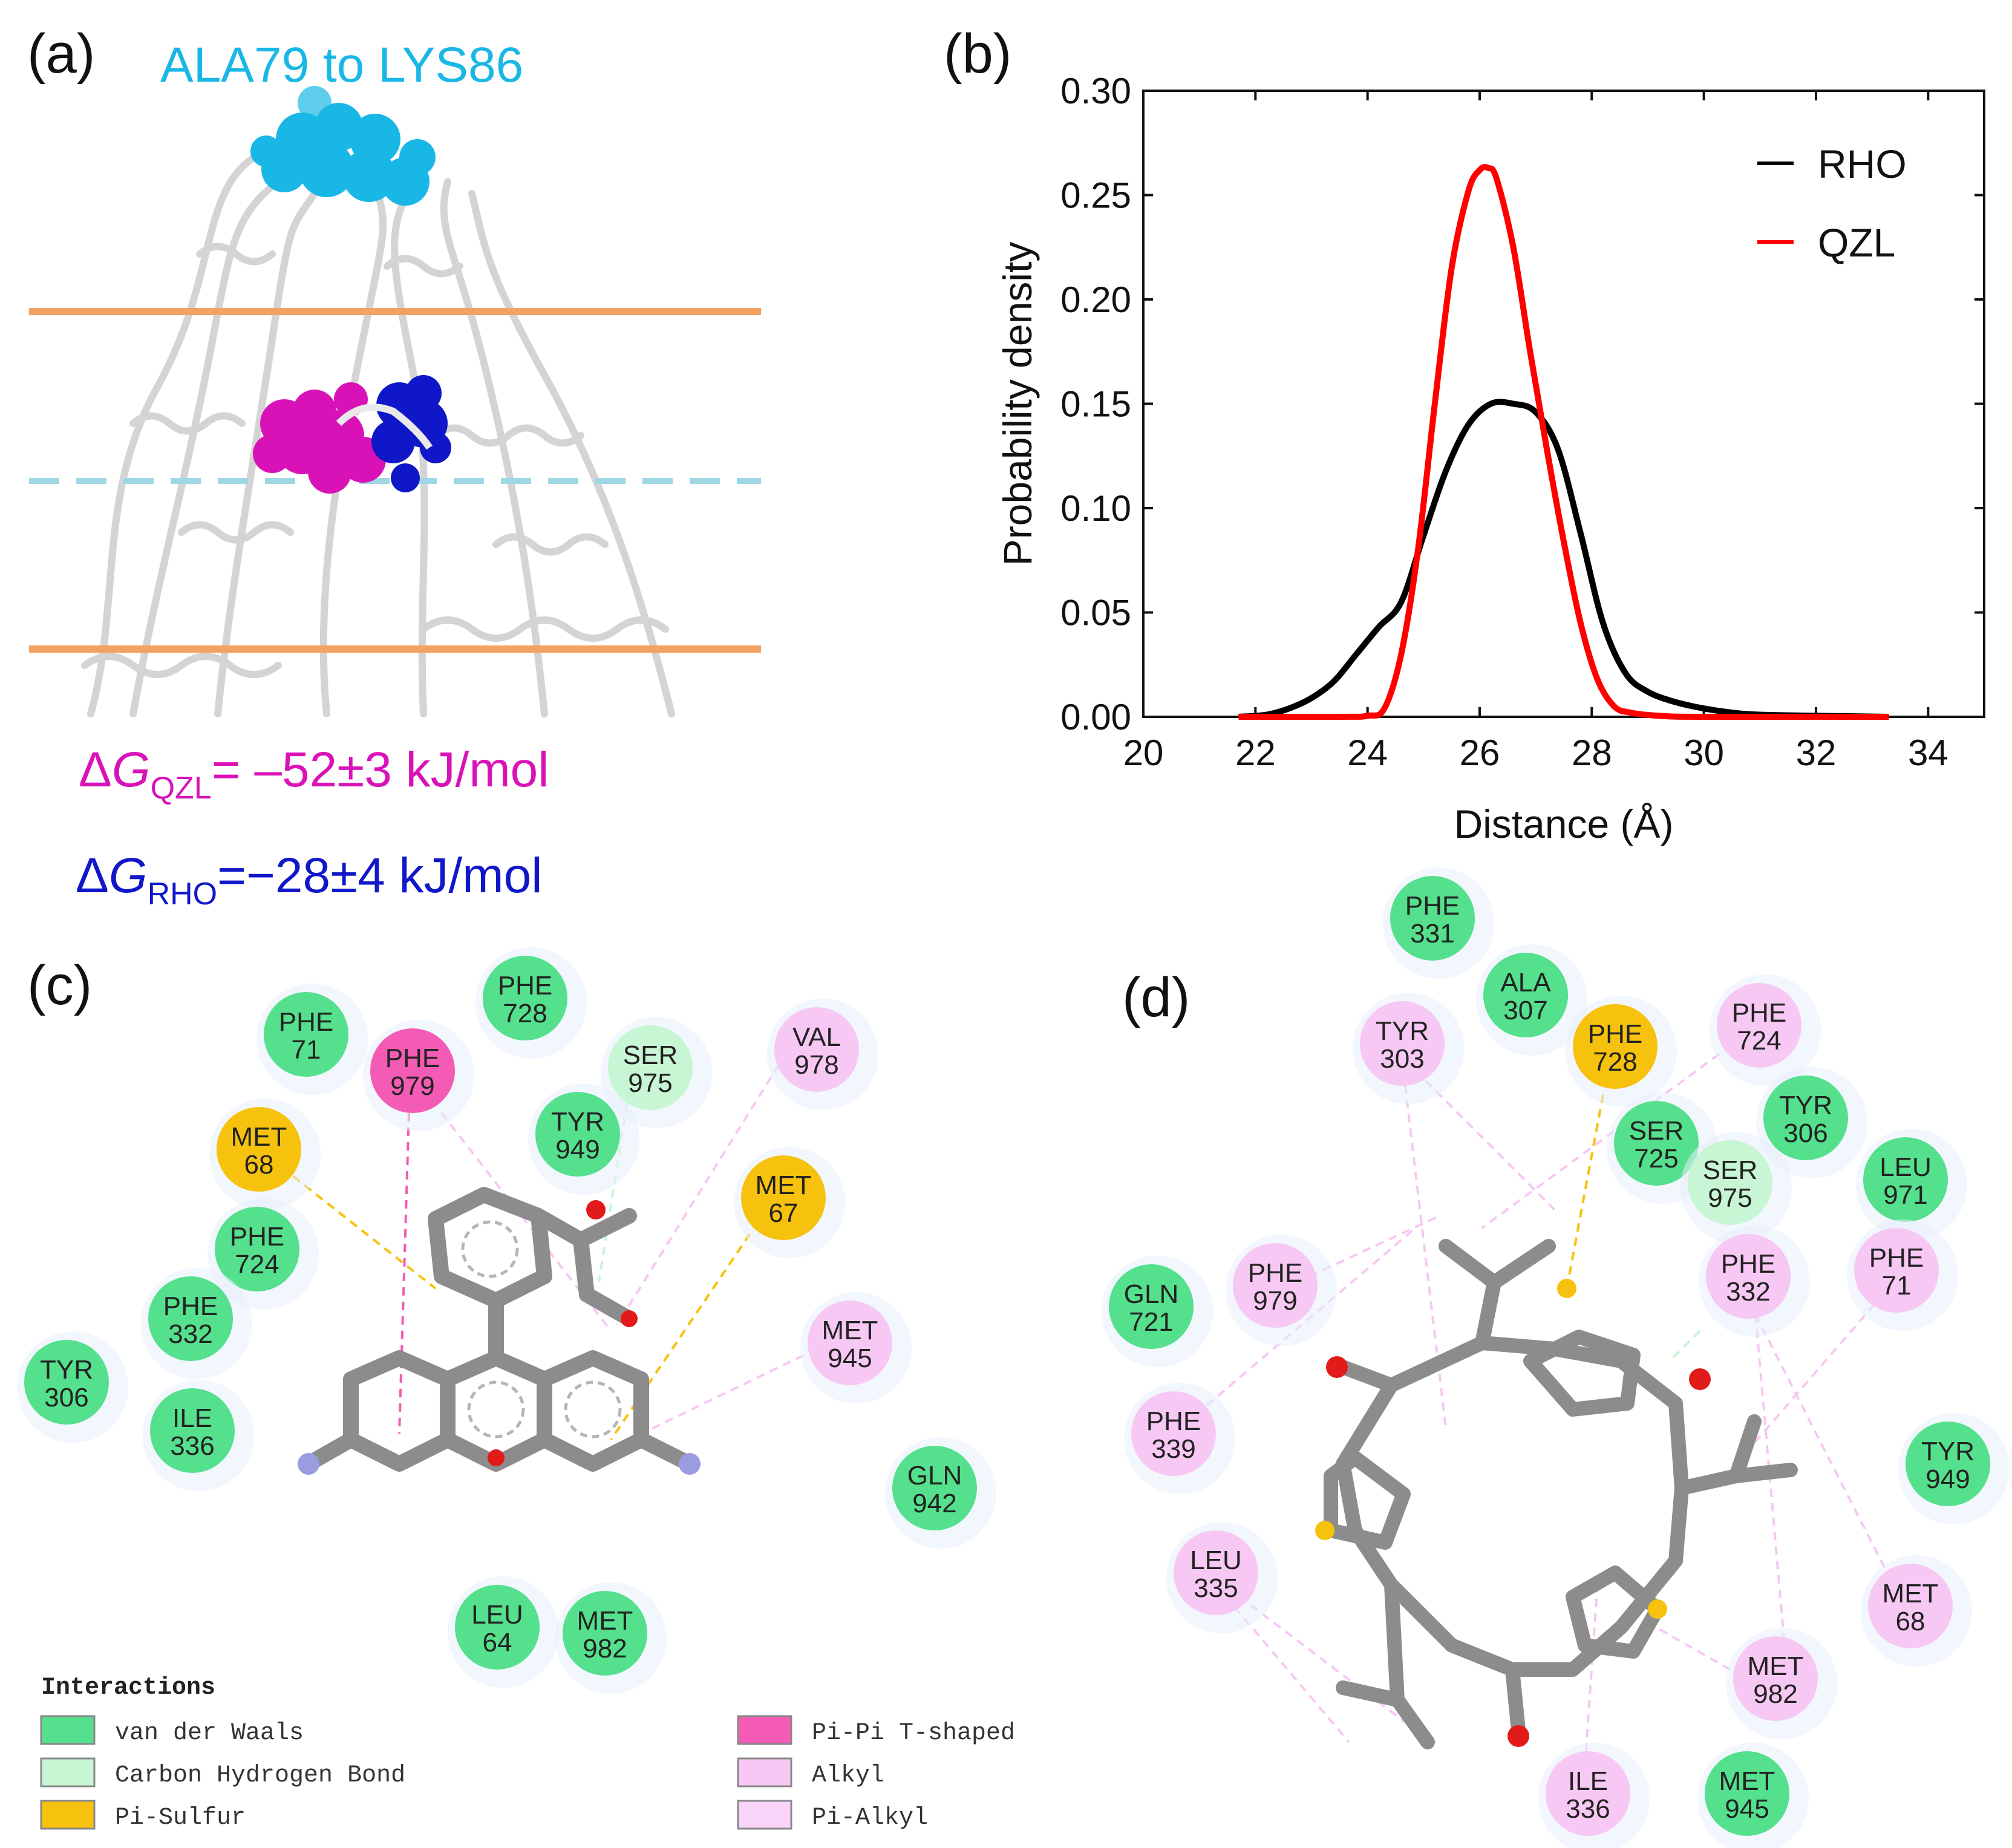 Image resolution: width=2012 pixels, height=1848 pixels. Describe the element at coordinates (1857, 242) in the screenshot. I see `legend-label-qzl: QZL` at that location.